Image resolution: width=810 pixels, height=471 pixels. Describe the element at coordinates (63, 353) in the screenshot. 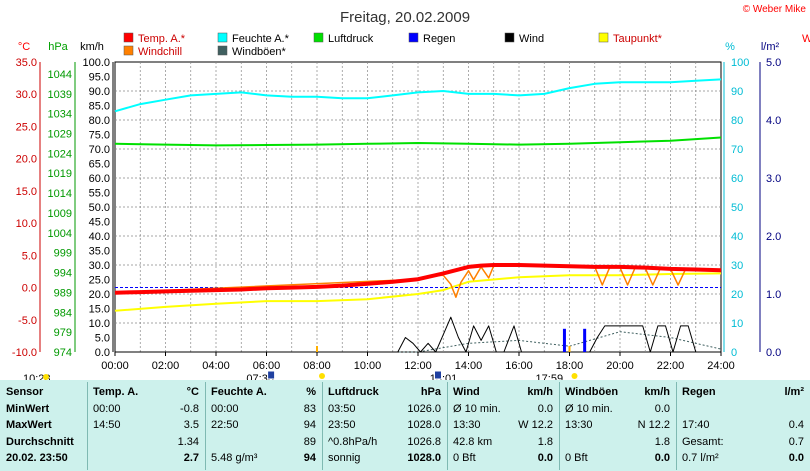

I see `axis-tick-label: 974` at that location.